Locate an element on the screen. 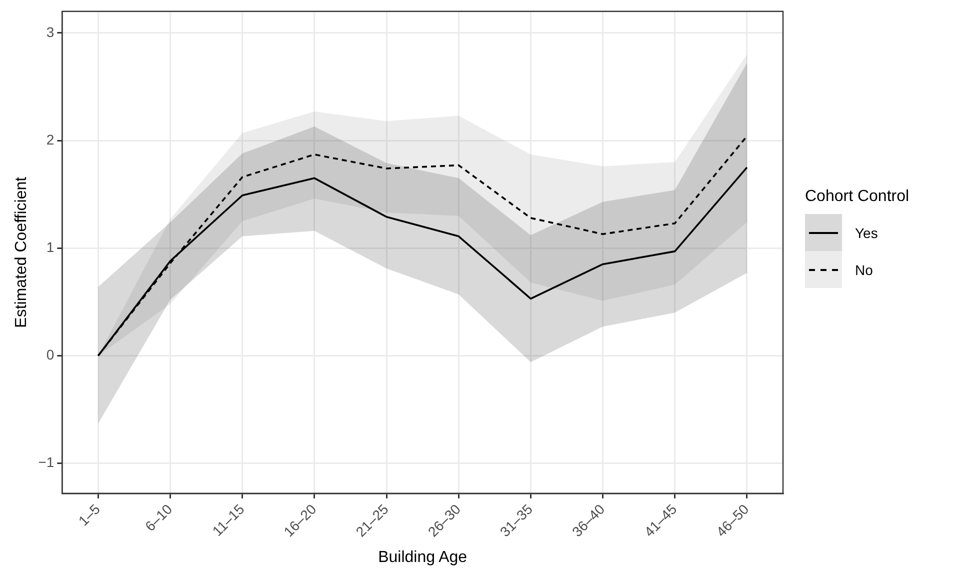 The image size is (979, 571). y-tick-label: 0 is located at coordinates (50, 354).